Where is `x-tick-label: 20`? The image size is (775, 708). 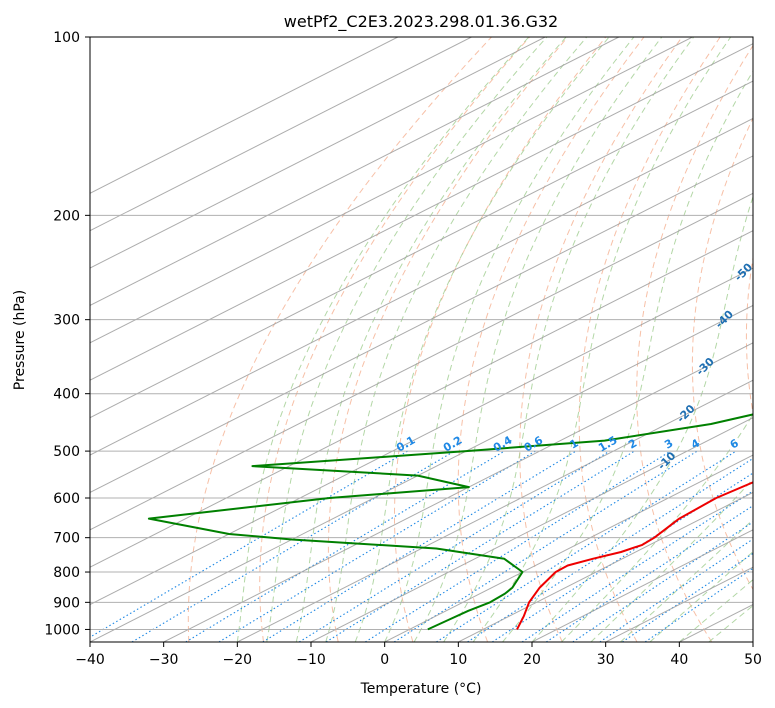 x-tick-label: 20 is located at coordinates (532, 660).